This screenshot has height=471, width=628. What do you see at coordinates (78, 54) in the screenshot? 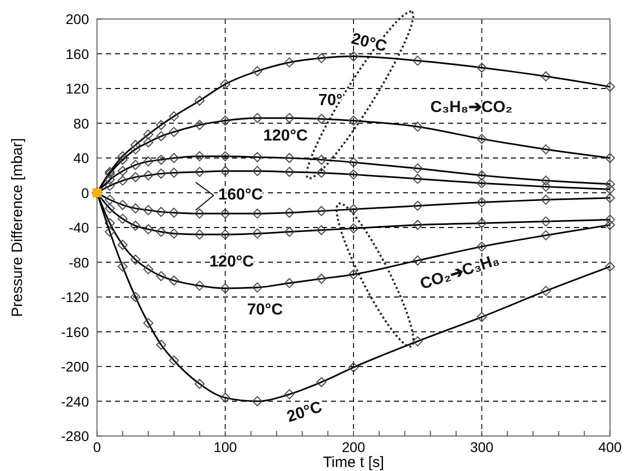
I see `y-tick-label: 160` at bounding box center [78, 54].